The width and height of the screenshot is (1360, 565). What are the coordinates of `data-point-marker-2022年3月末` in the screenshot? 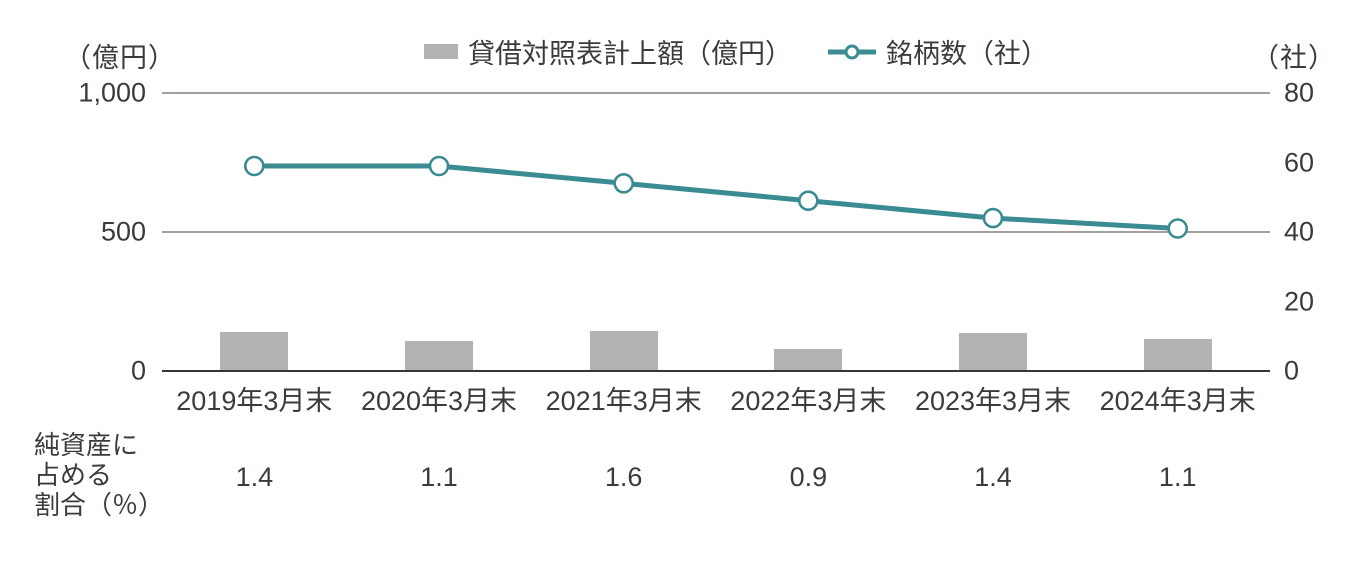 It's located at (808, 200).